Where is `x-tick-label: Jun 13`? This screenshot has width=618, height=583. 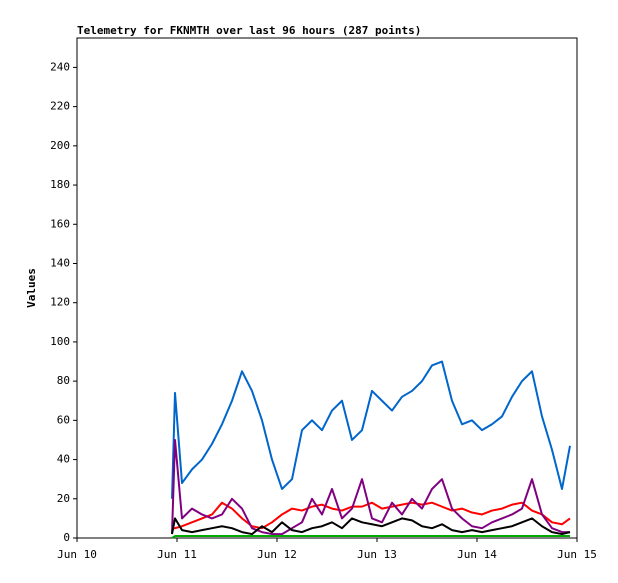
x-tick-label: Jun 13 is located at coordinates (377, 554).